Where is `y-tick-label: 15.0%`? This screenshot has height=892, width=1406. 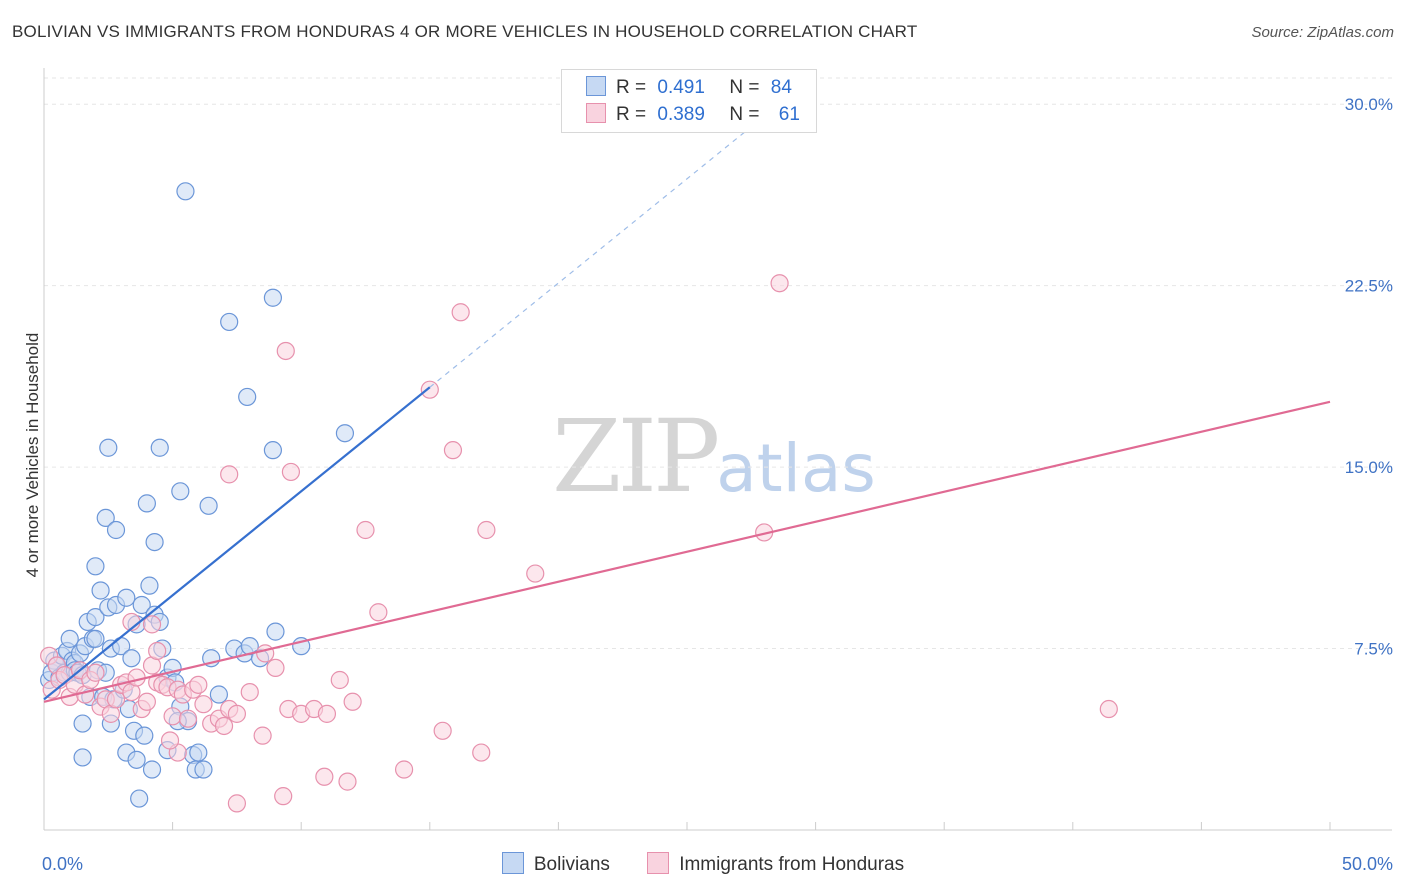 y-tick-label: 15.0% is located at coordinates (1369, 467).